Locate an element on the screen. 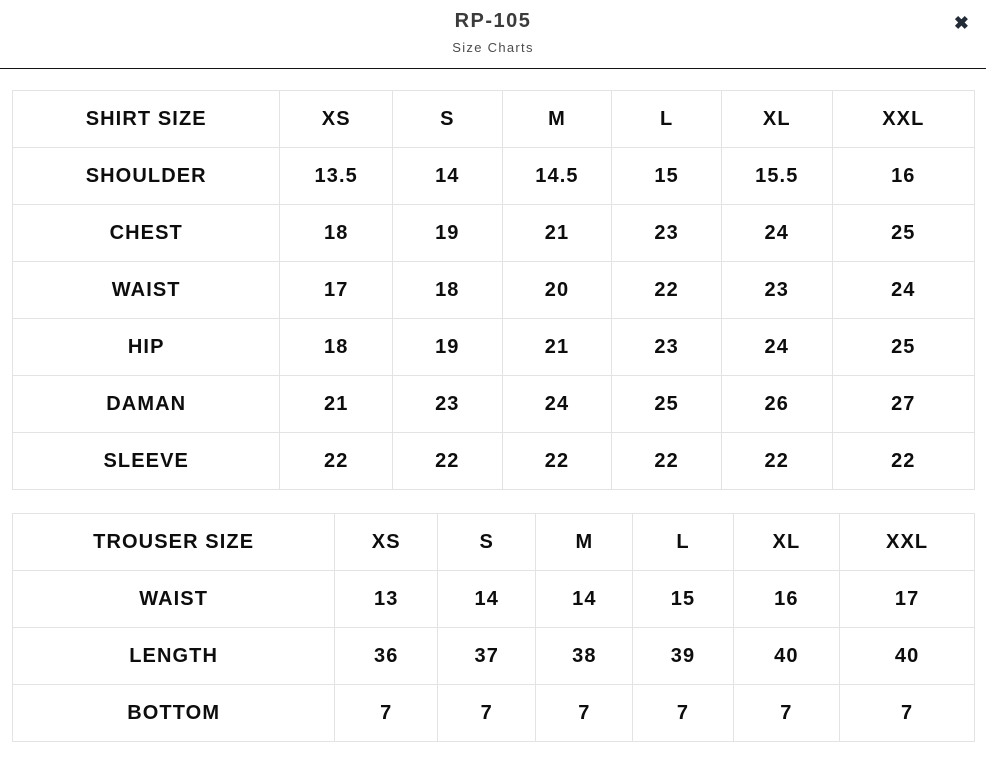 The image size is (986, 769). measurement-row: WAIST 13 14 14 15 16 17 is located at coordinates (493, 599).